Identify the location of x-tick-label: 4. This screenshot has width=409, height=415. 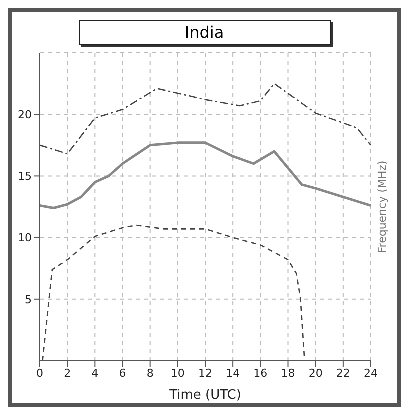
(95, 373).